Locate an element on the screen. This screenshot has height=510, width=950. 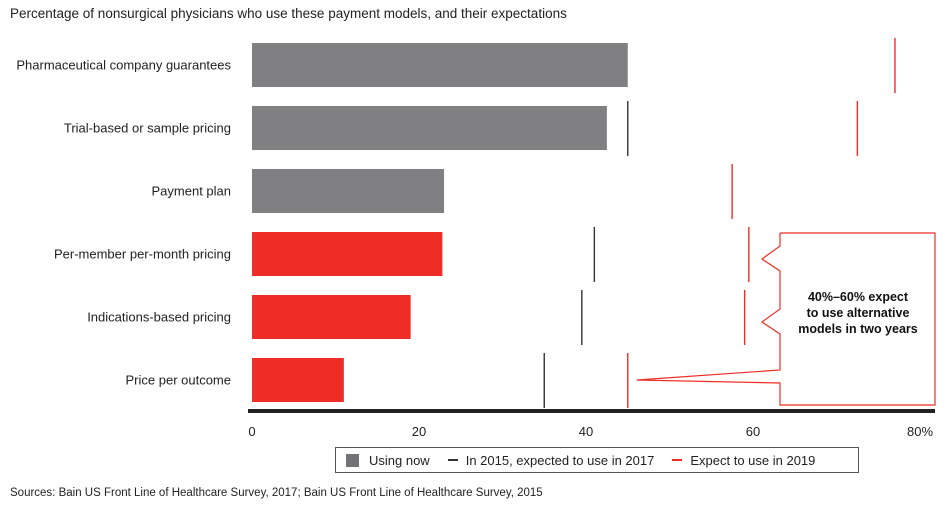
callout-text-line: models in two years is located at coordinates (858, 329).